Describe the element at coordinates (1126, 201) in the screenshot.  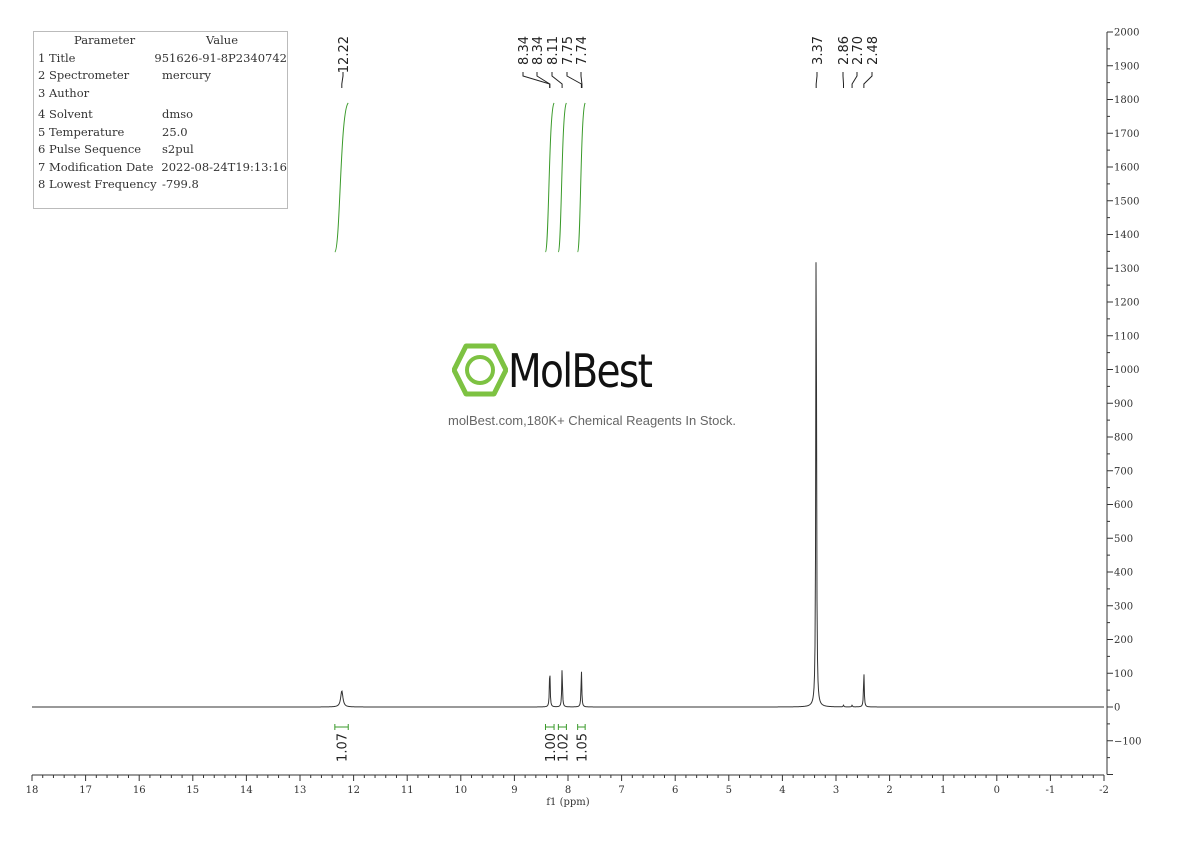
I see `y-tick-label: 1500` at that location.